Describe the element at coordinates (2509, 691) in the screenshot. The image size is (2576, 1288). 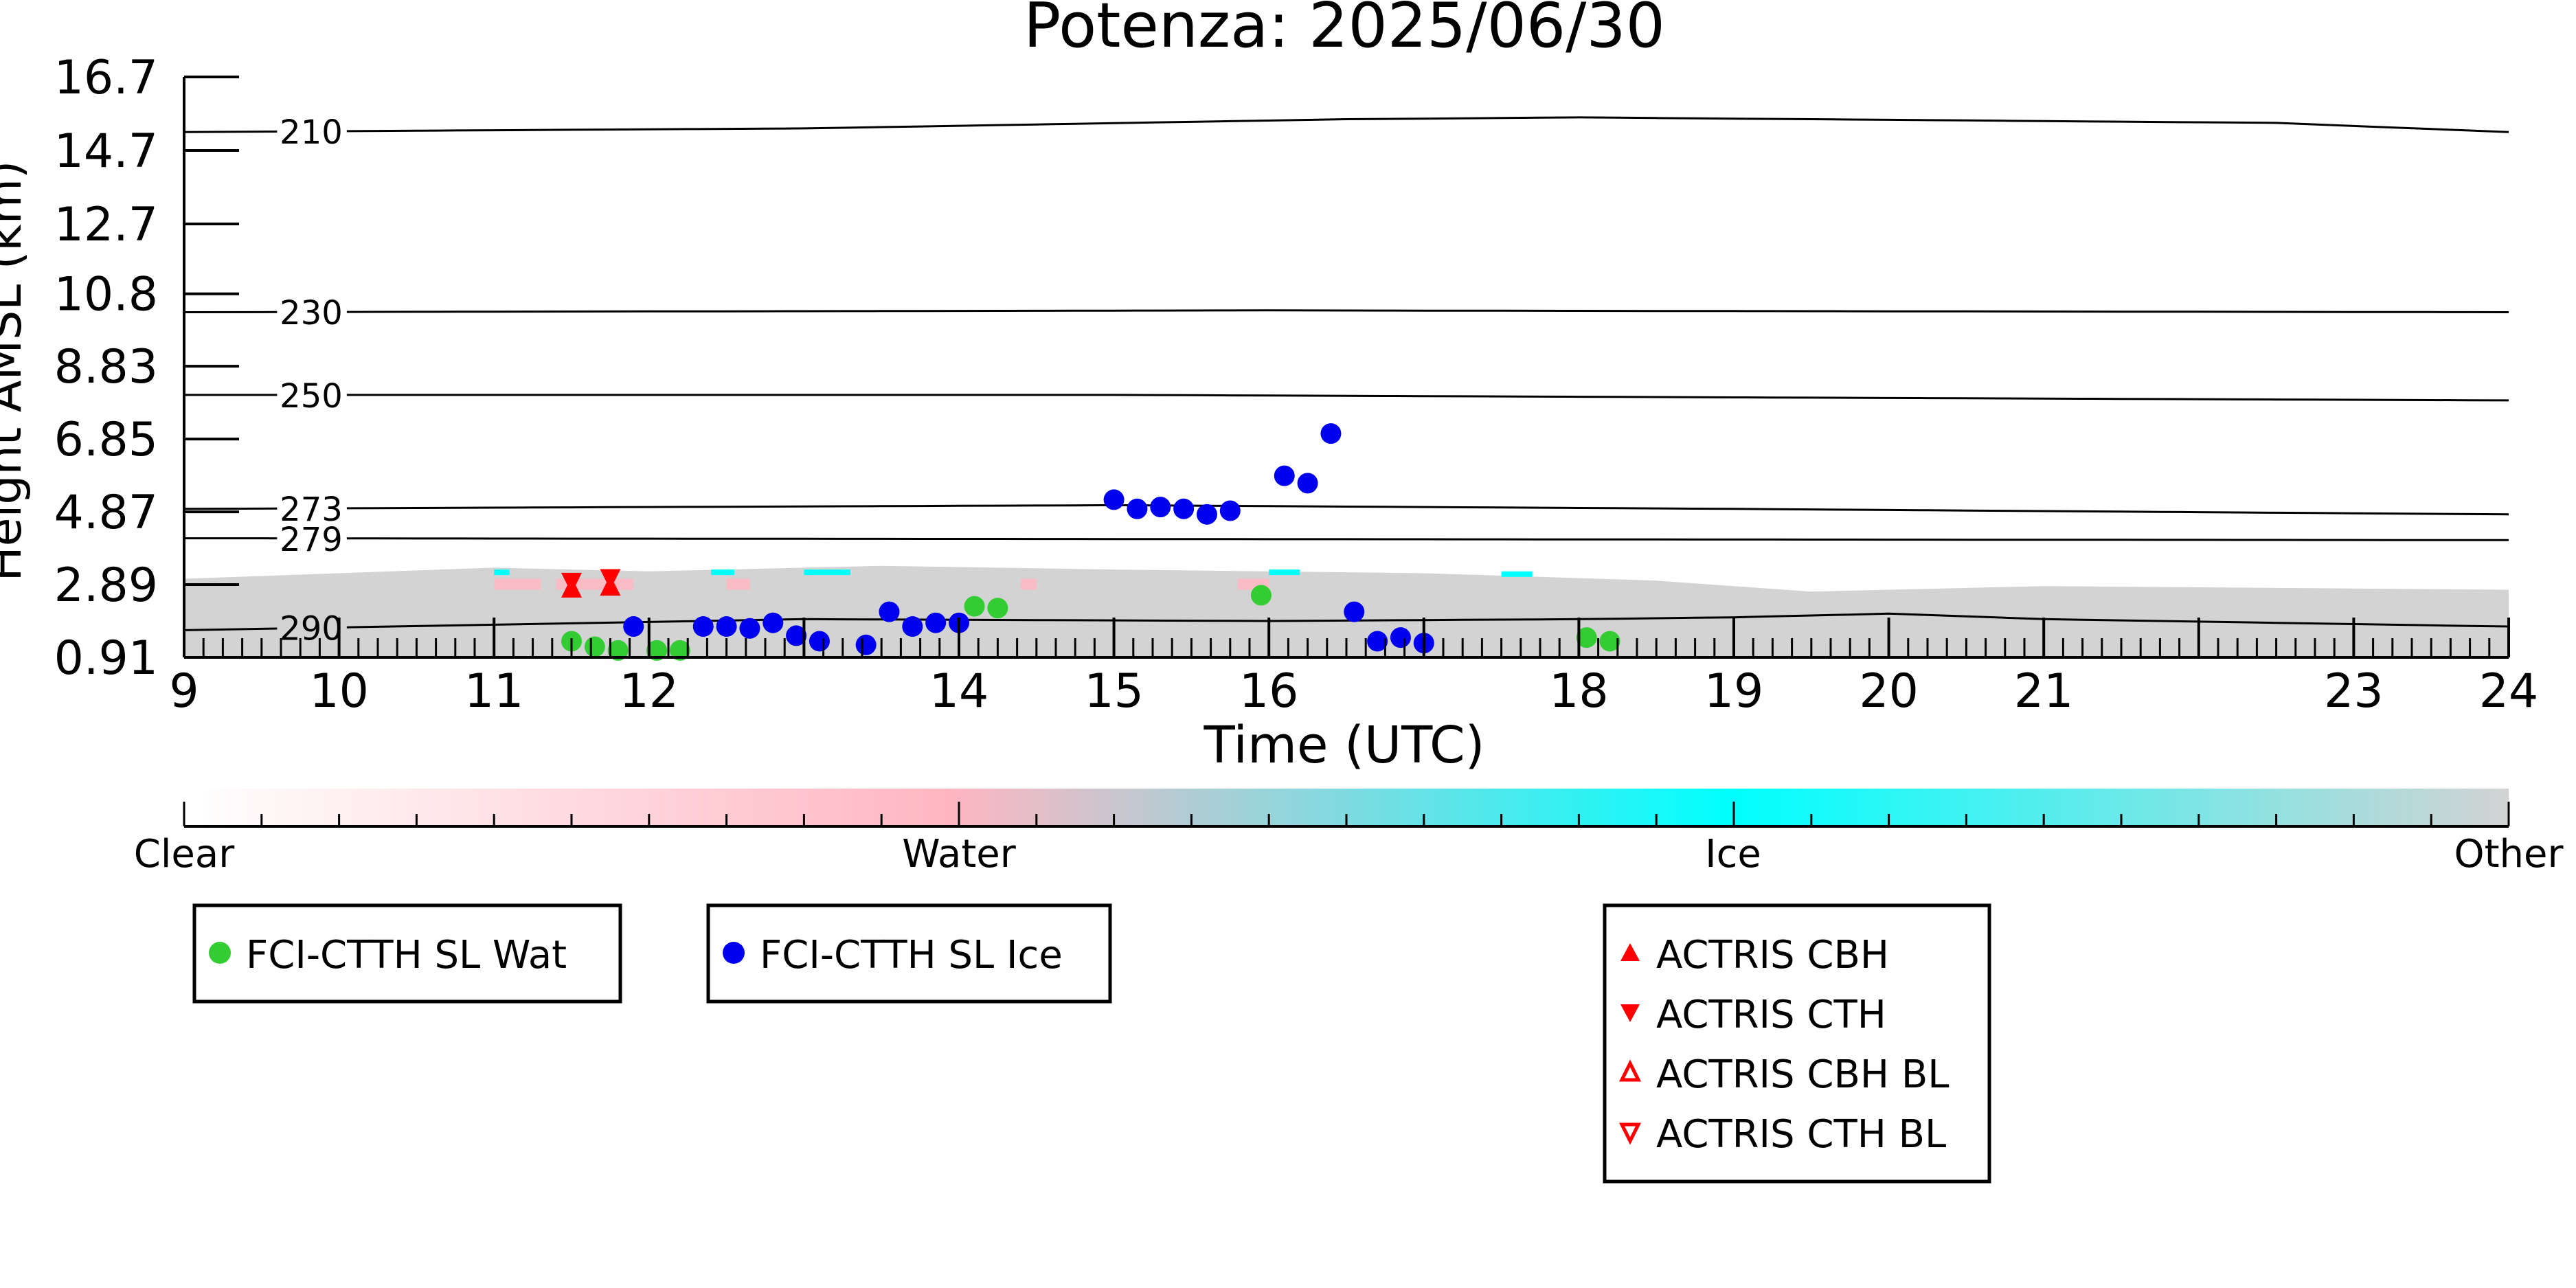
I see `x-tick-label: 24` at that location.